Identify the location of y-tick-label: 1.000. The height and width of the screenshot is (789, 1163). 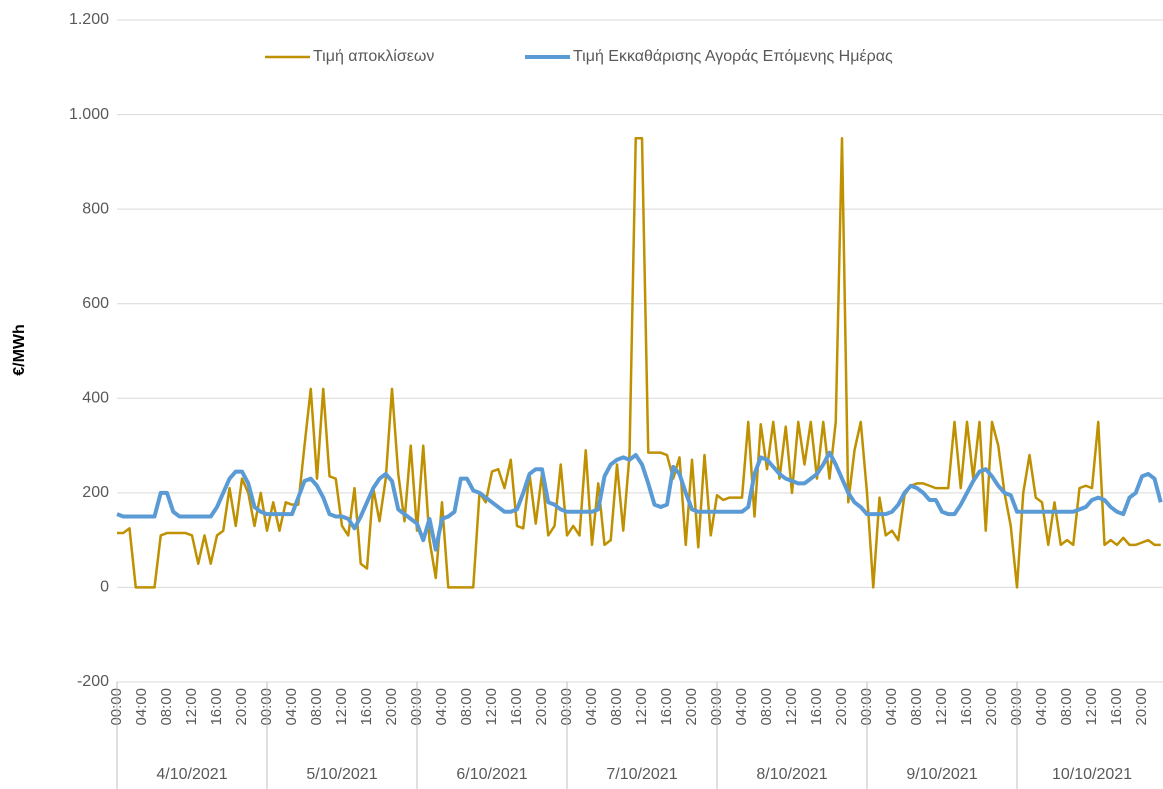
(89, 114).